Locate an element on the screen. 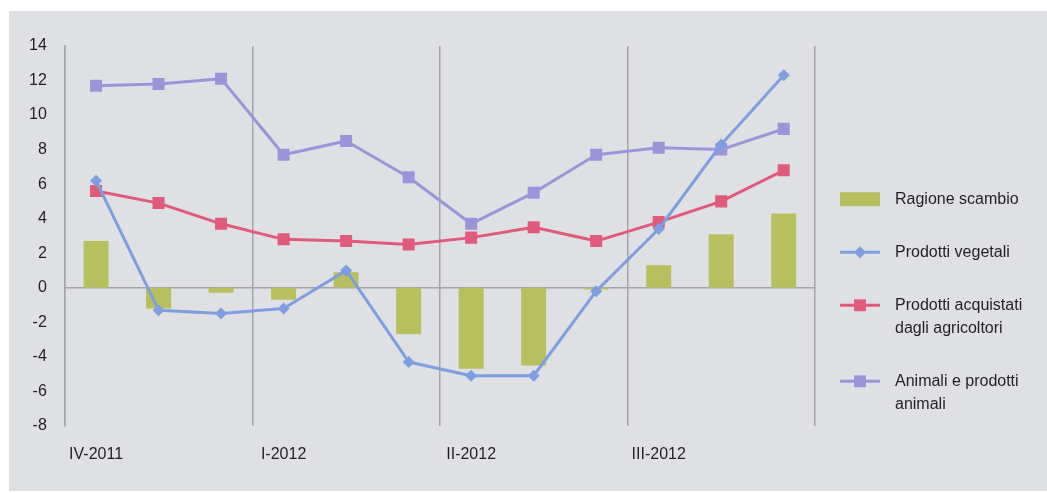  y-tick-label: -8 is located at coordinates (39, 425).